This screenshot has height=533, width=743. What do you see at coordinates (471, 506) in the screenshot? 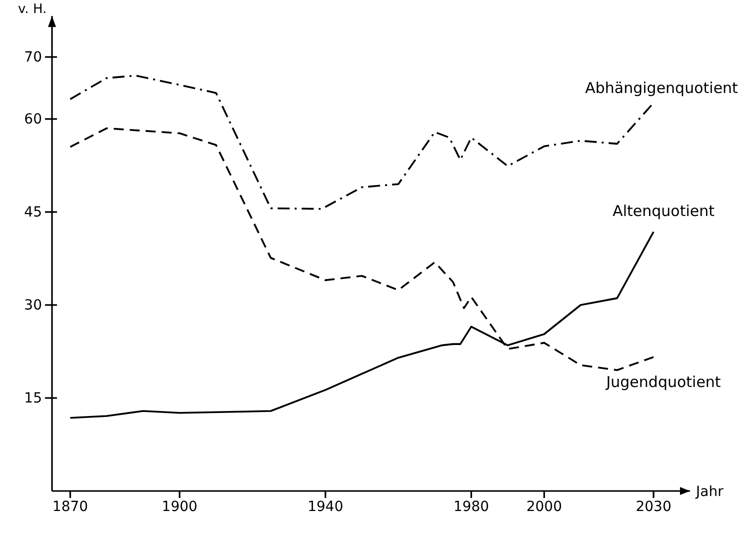
I see `x-tick-label: 1980` at bounding box center [471, 506].